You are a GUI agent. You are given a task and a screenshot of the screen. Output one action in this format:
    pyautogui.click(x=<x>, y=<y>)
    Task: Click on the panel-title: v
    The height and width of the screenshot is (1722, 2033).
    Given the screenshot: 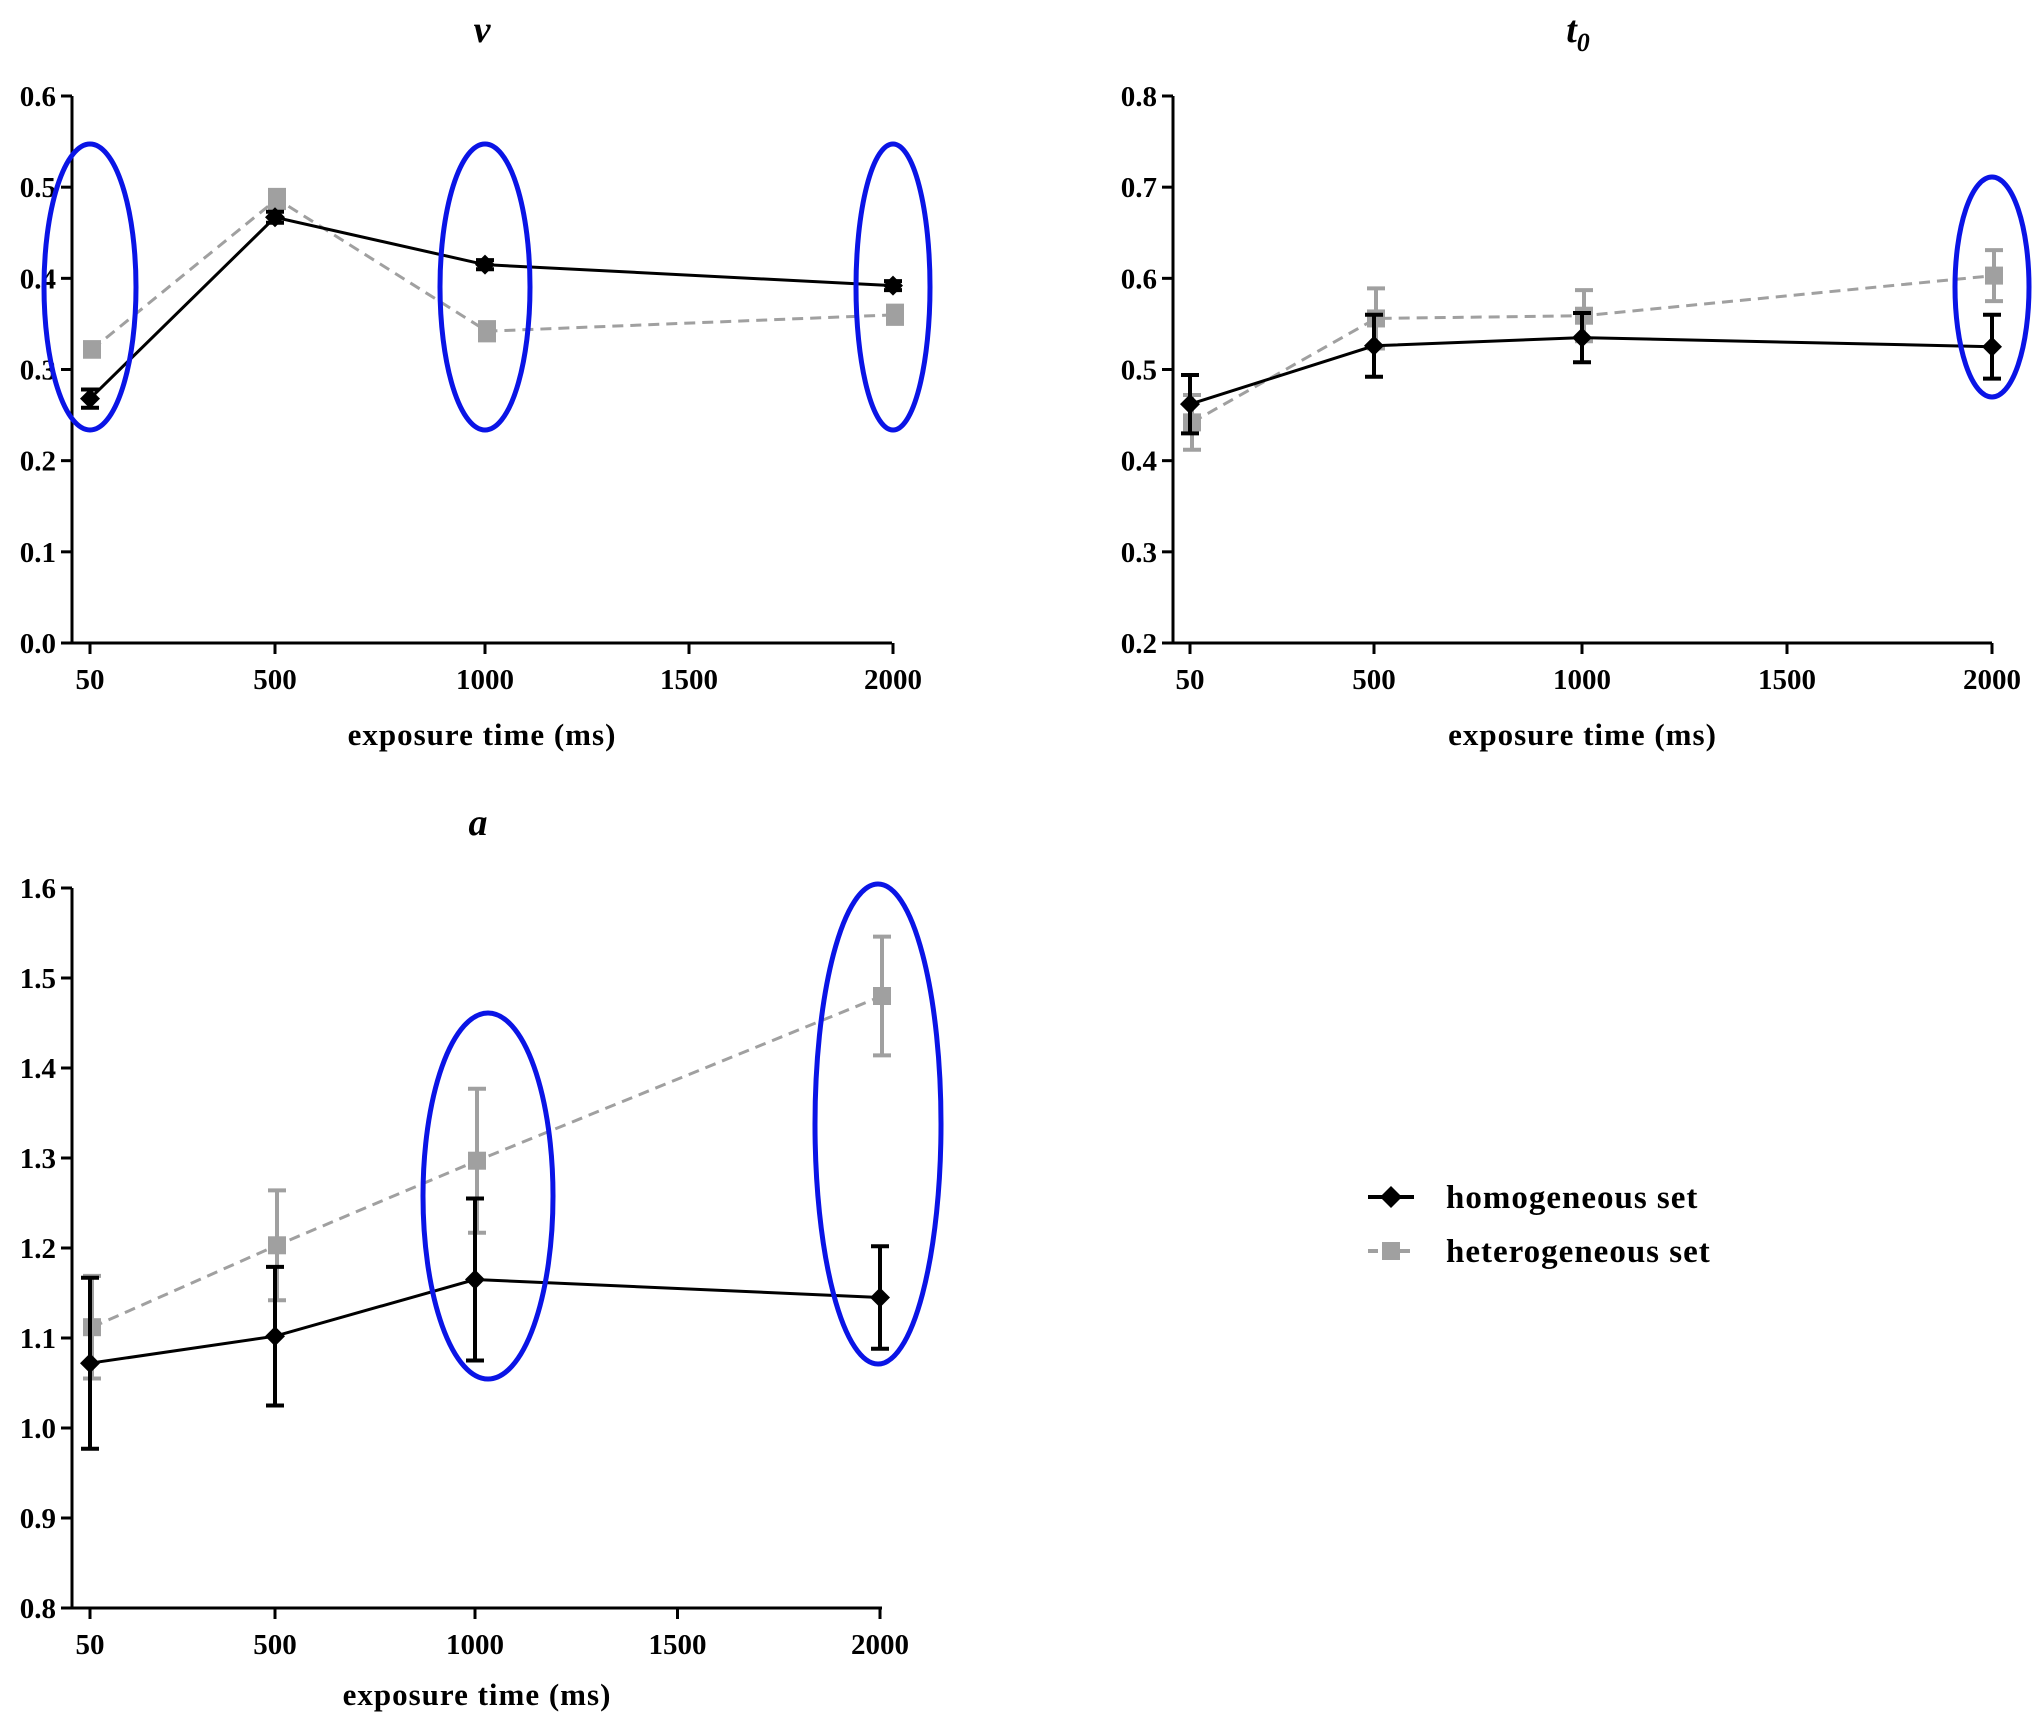 What is the action you would take?
    pyautogui.click(x=483, y=30)
    